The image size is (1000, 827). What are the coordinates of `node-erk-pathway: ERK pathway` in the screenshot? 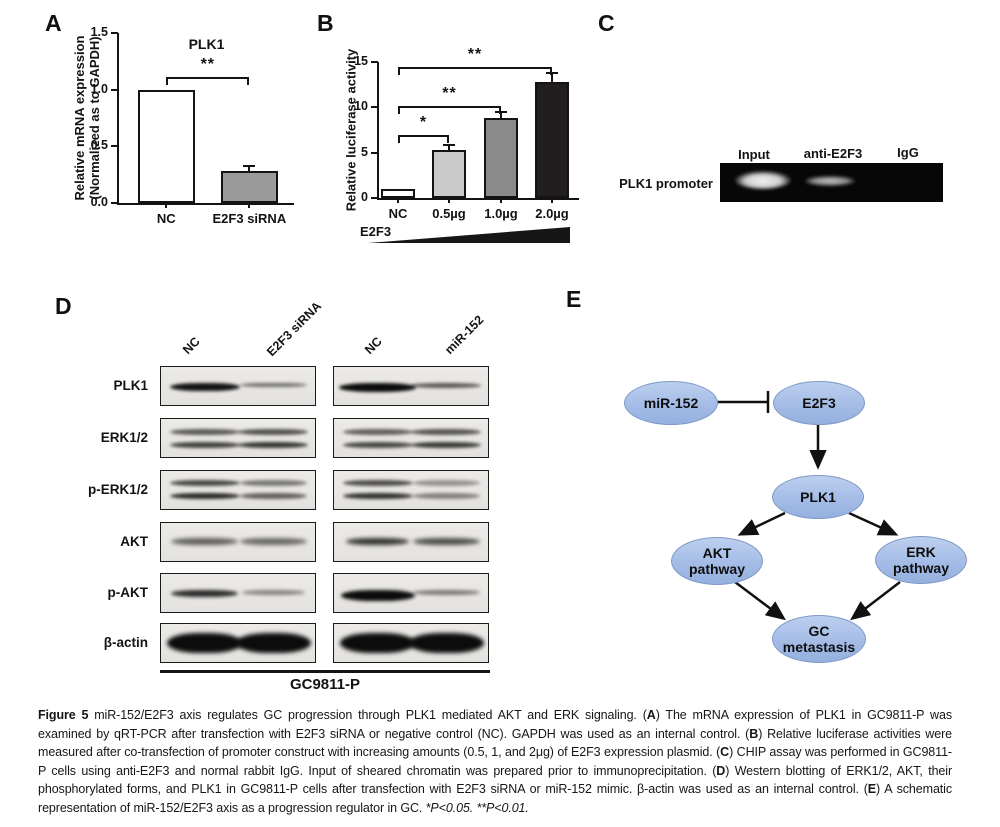 It's located at (921, 560).